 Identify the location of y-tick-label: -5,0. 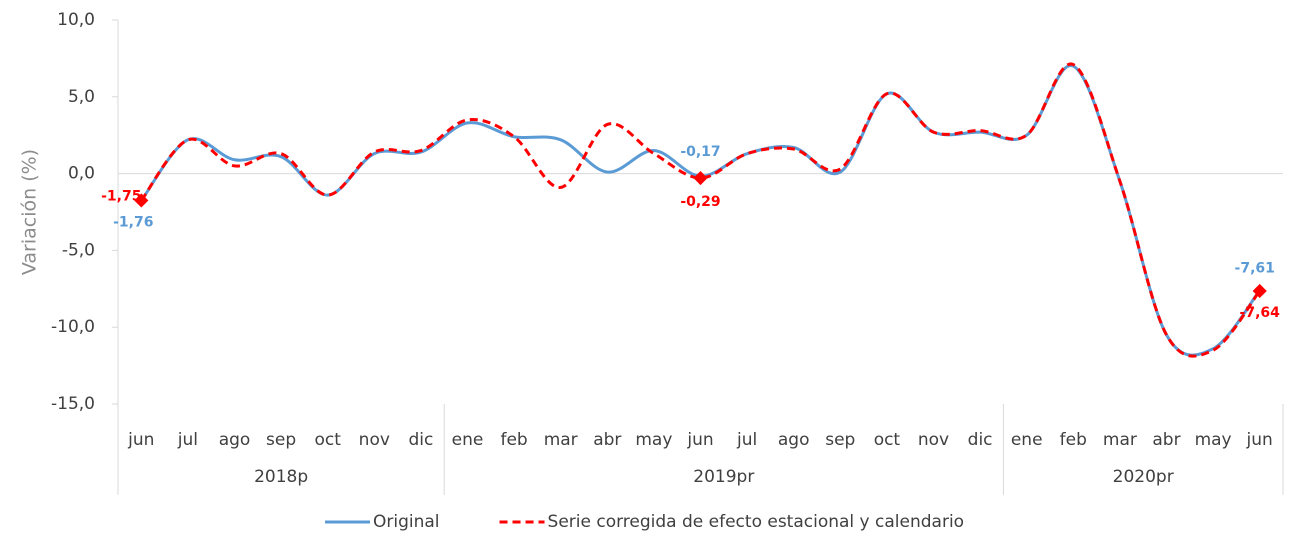
(78, 250).